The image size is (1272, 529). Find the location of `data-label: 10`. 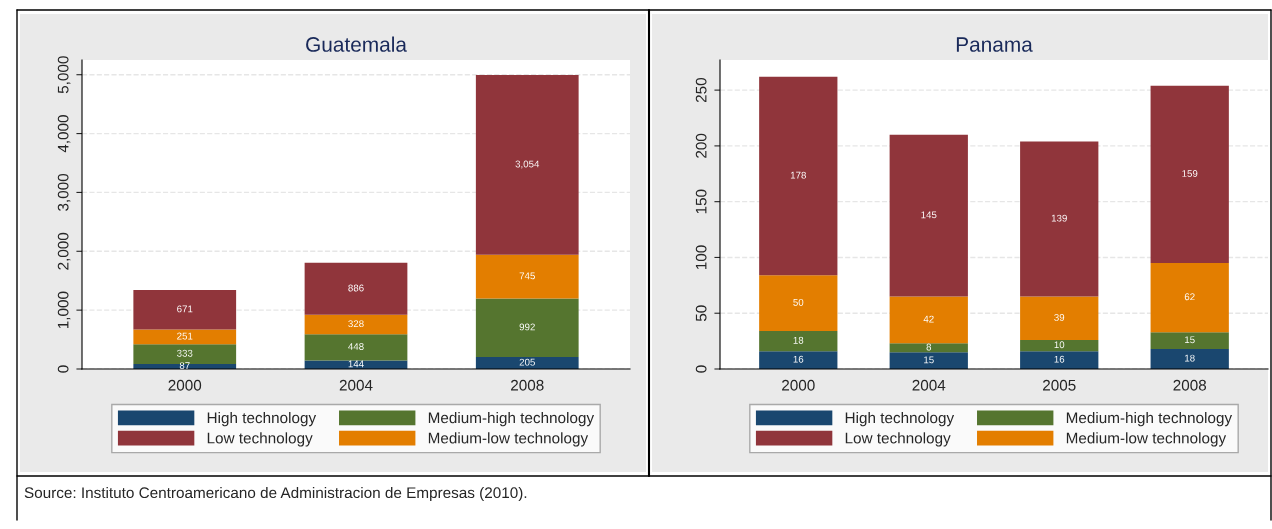

data-label: 10 is located at coordinates (1059, 345).